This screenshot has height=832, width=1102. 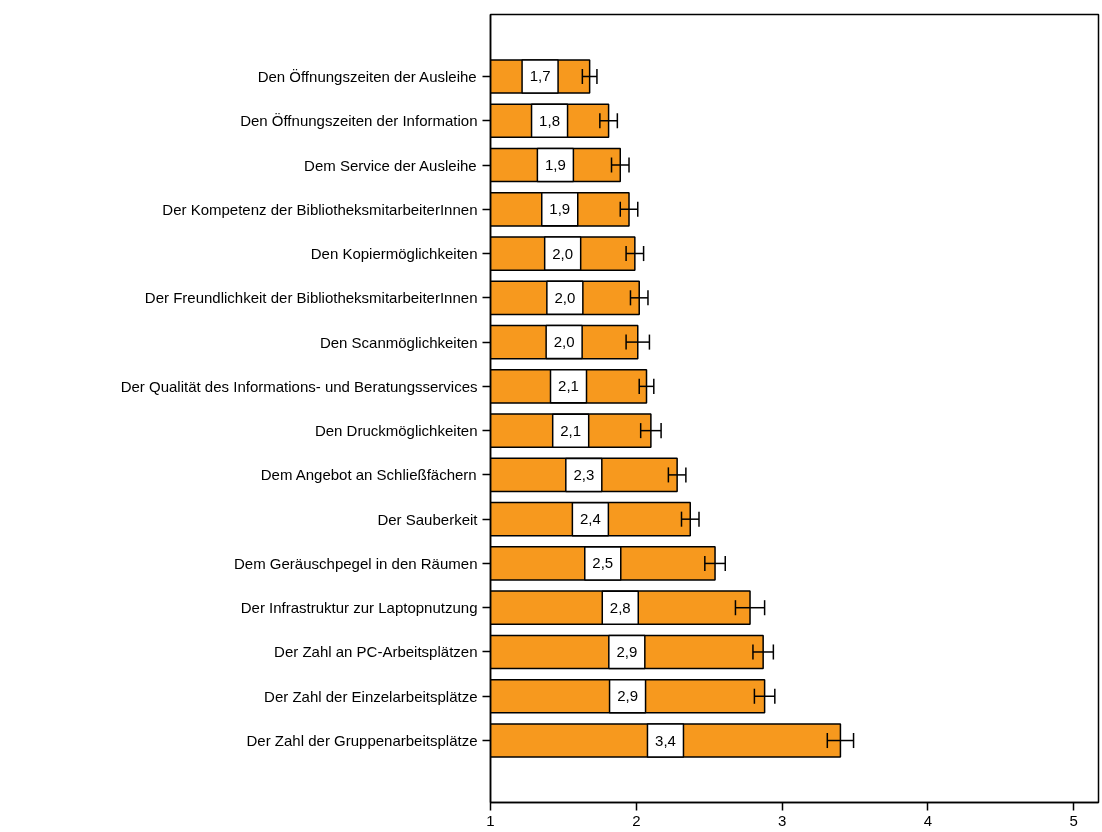 I want to click on data-label: 2,5, so click(x=603, y=563).